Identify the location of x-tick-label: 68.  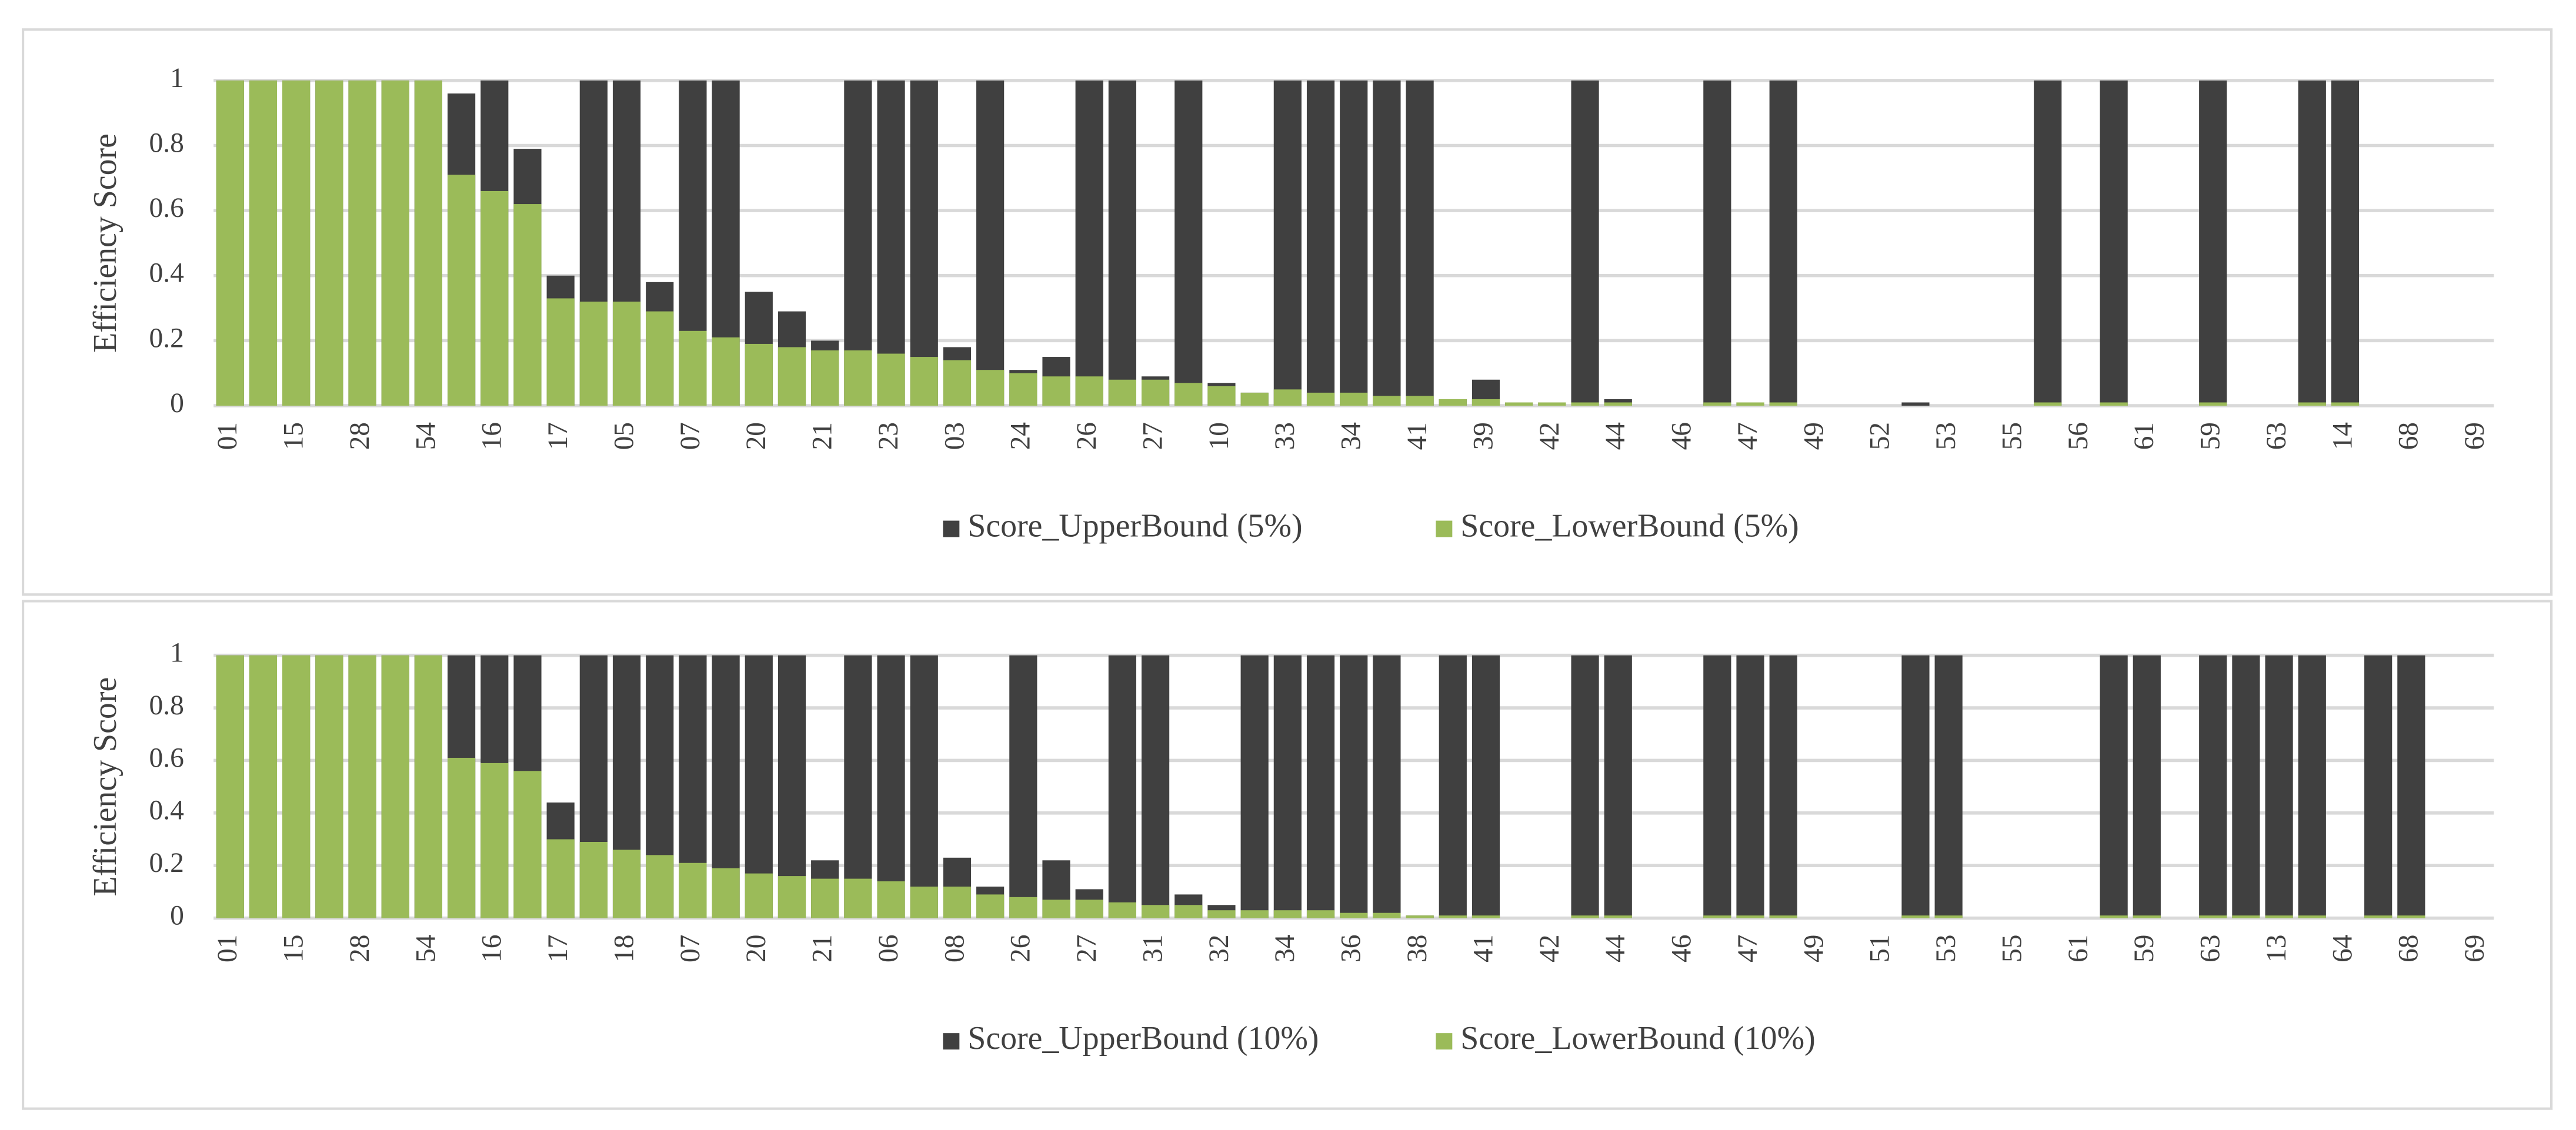
(2409, 436).